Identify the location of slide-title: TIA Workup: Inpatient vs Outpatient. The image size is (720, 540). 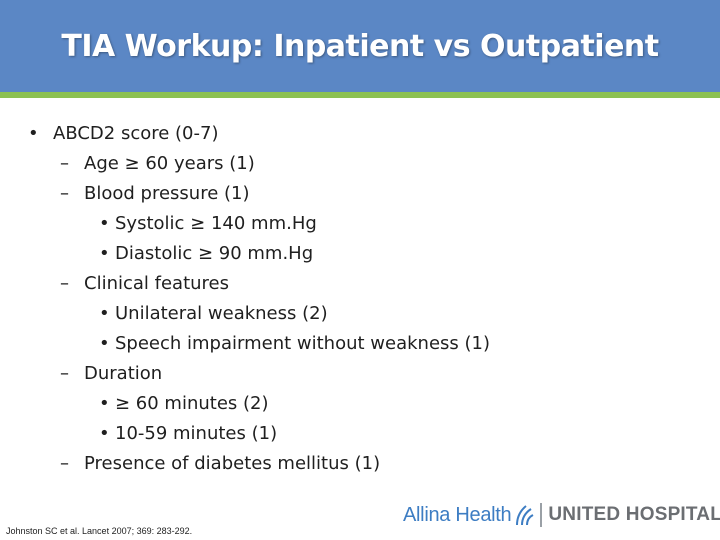
(360, 46).